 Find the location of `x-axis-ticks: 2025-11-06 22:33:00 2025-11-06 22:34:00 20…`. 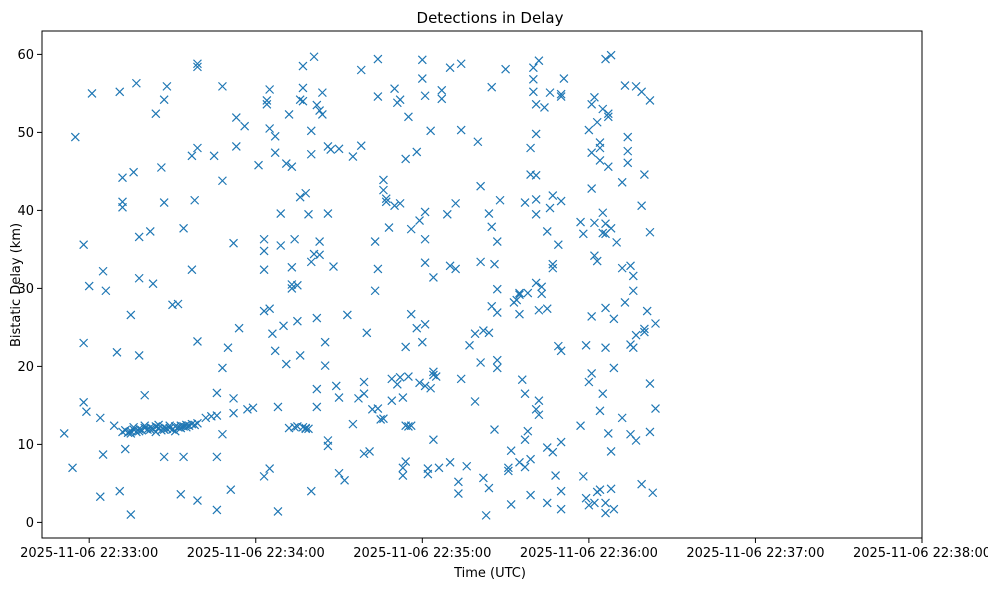

x-axis-ticks: 2025-11-06 22:33:00 2025-11-06 22:34:00 20… is located at coordinates (504, 549).